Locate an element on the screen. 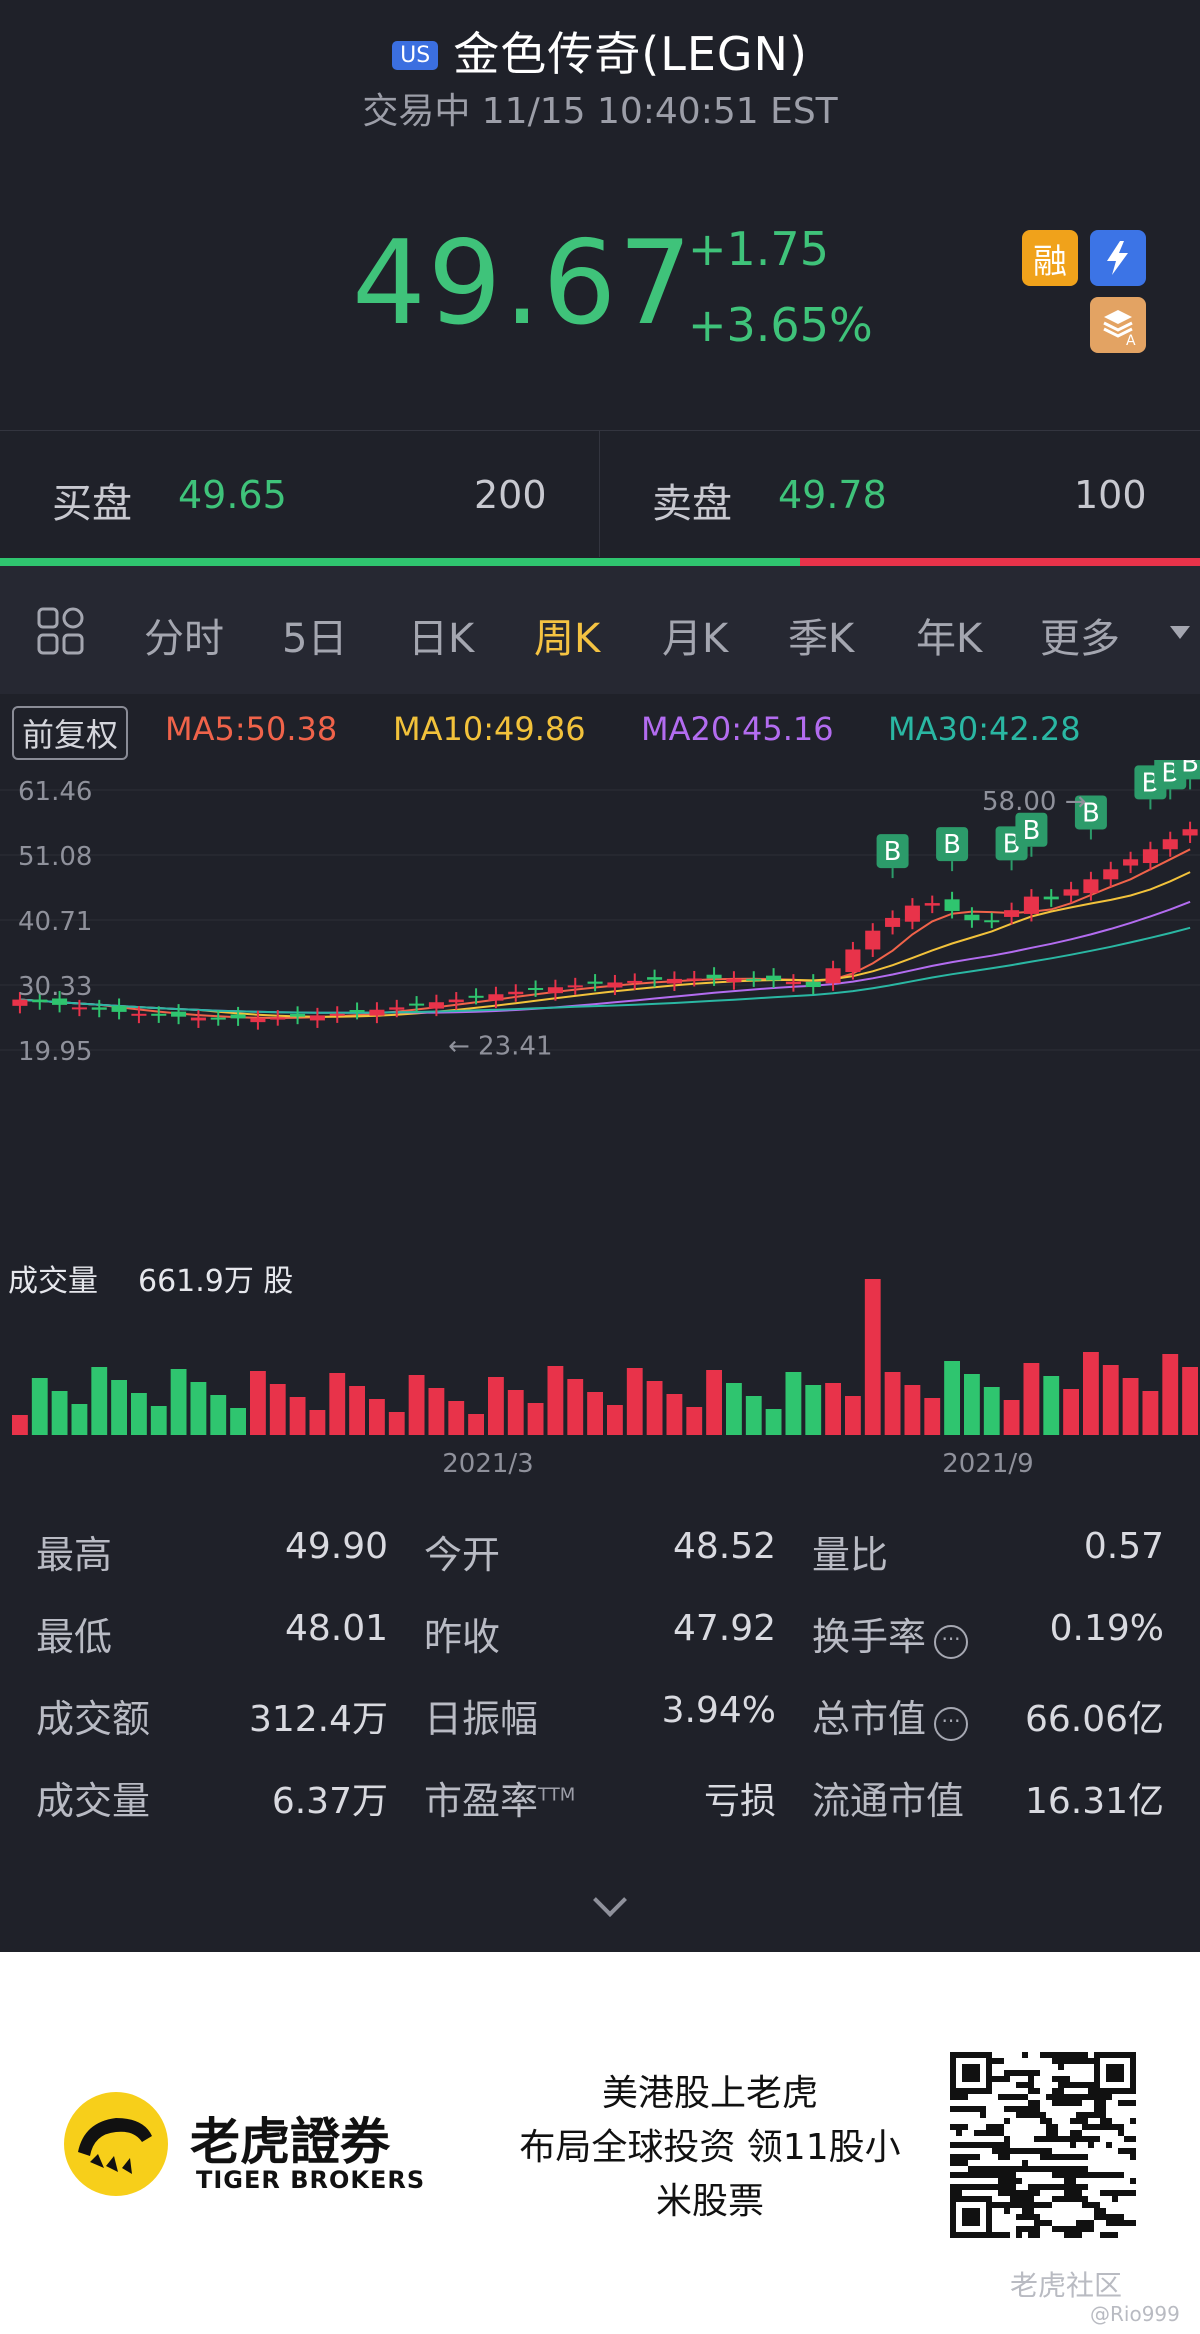 The width and height of the screenshot is (1200, 2334). tab-yearly-k: 年K is located at coordinates (949, 639).